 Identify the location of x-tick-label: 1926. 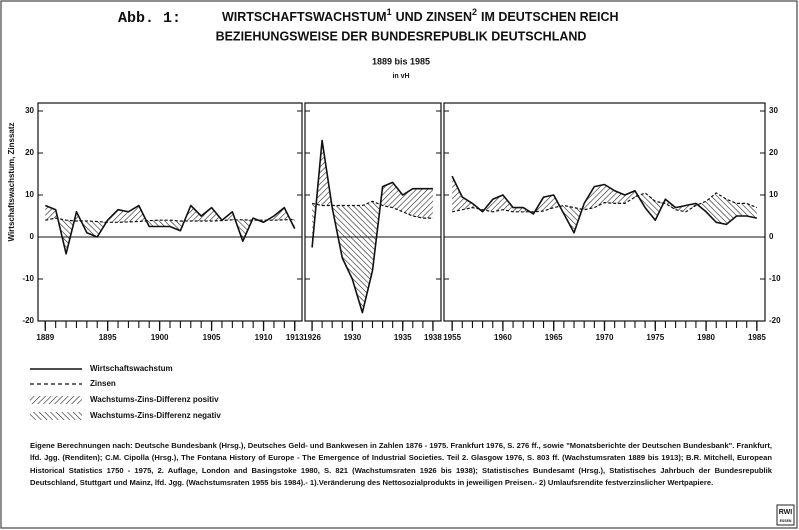
(312, 337).